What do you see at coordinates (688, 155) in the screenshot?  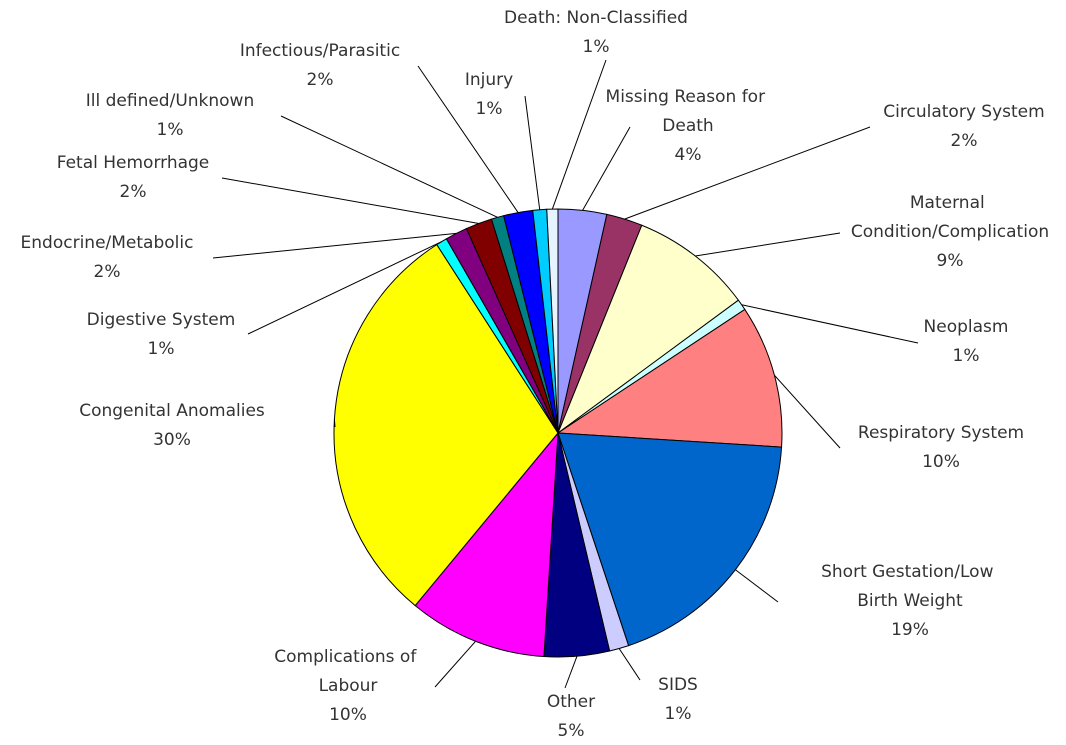 I see `value-label: 4%` at bounding box center [688, 155].